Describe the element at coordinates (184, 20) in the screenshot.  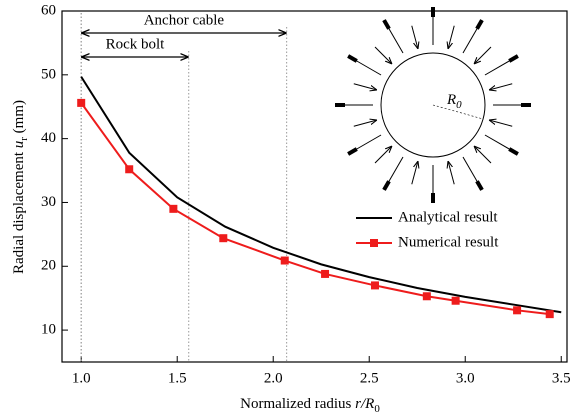
I see `annotation-label: Anchor cable` at that location.